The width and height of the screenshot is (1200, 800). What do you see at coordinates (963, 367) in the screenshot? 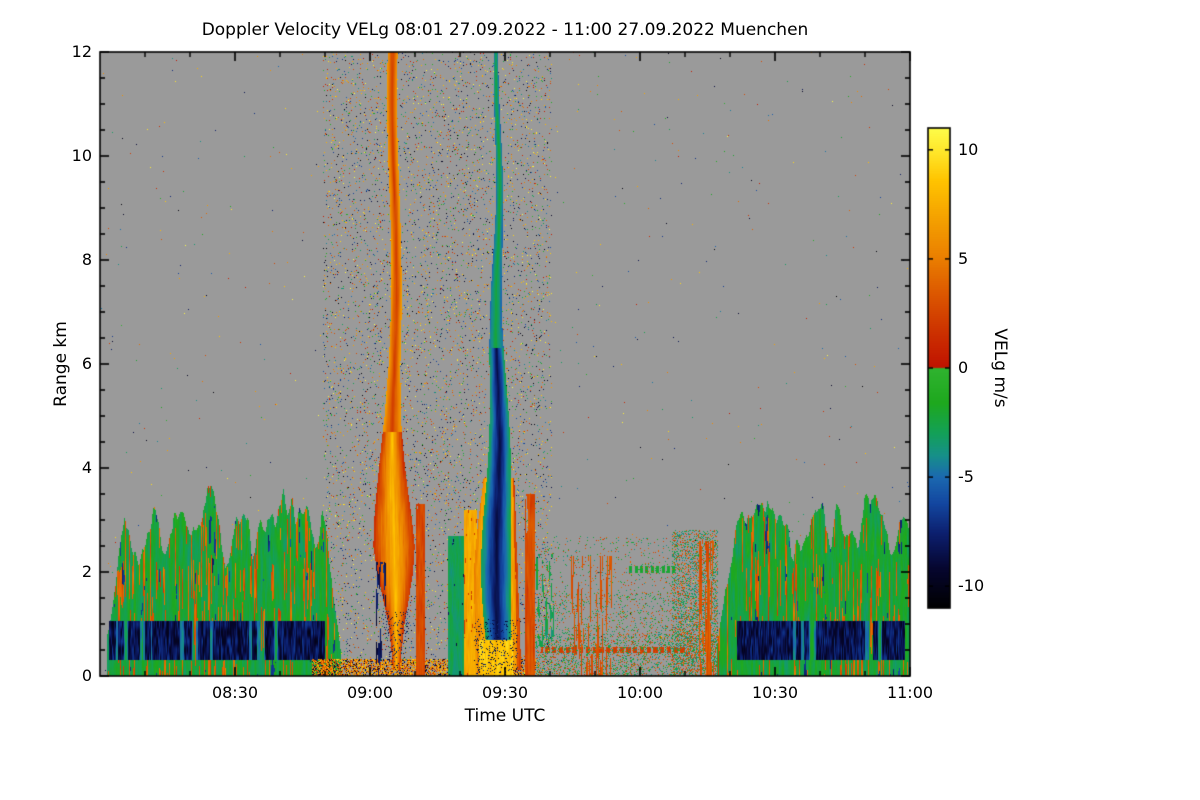
I see `colorbar-tick-label: 0` at bounding box center [963, 367].